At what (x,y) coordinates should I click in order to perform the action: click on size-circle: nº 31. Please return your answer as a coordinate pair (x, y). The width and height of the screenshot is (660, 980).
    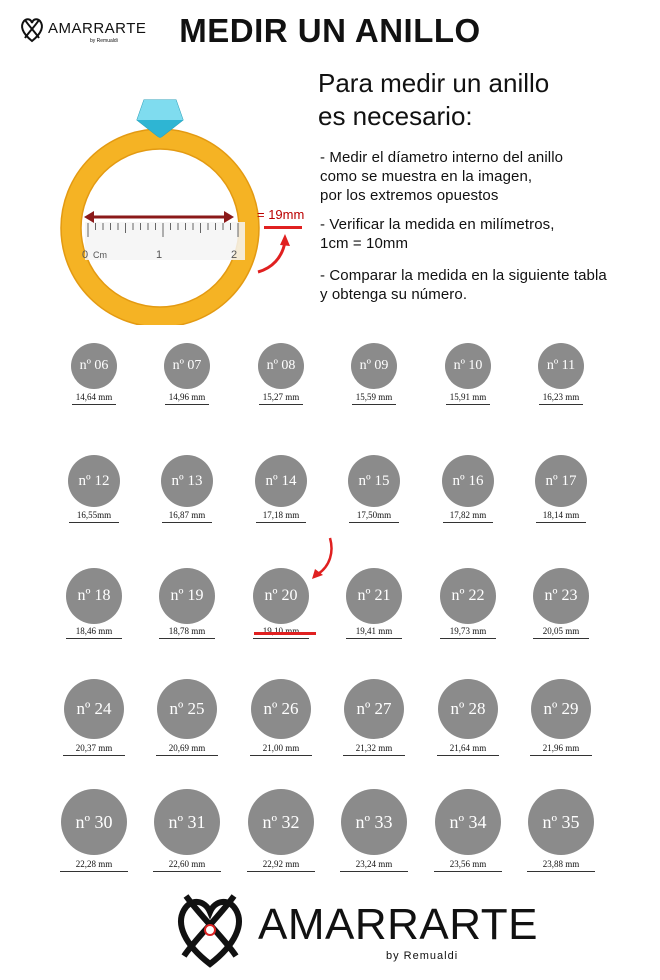
    Looking at the image, I should click on (187, 822).